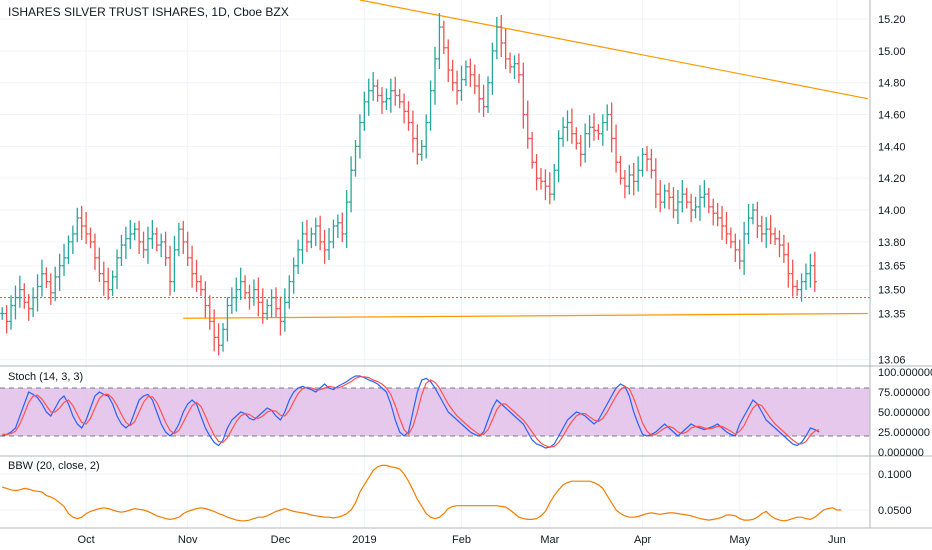 The height and width of the screenshot is (550, 932). Describe the element at coordinates (892, 291) in the screenshot. I see `price-tick-label: 13.50` at that location.